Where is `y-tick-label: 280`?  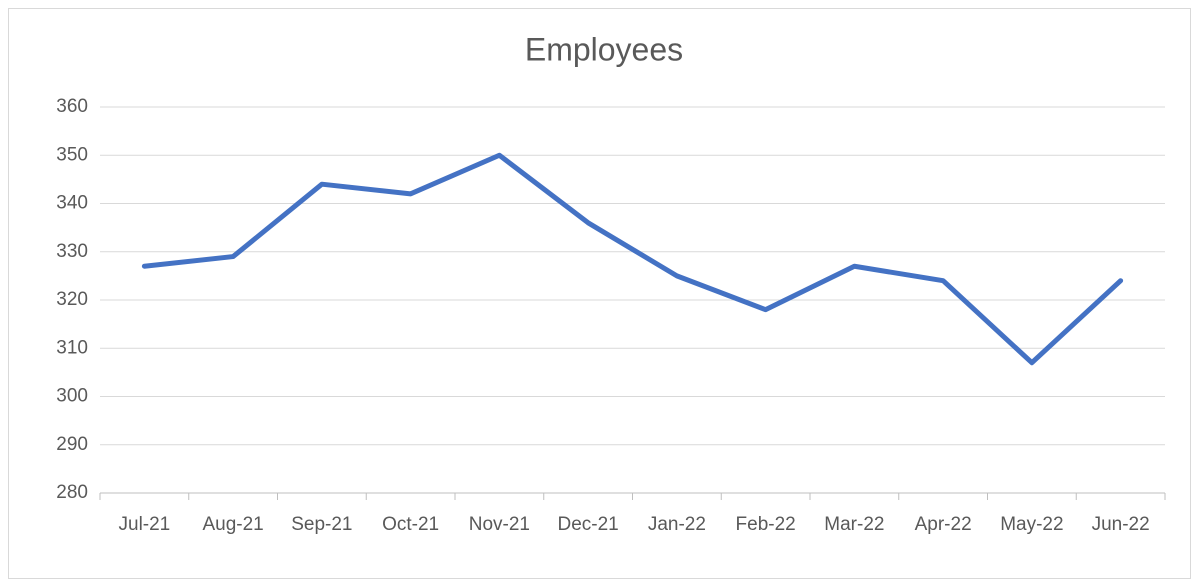
y-tick-label: 280 is located at coordinates (72, 492).